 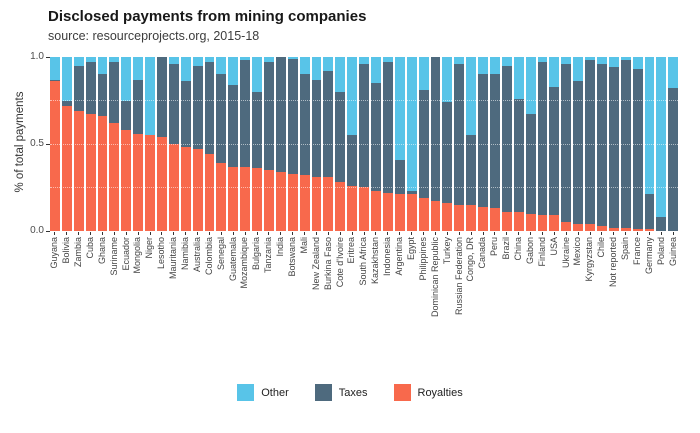 I want to click on x-label-cell: Guinea, so click(x=673, y=277).